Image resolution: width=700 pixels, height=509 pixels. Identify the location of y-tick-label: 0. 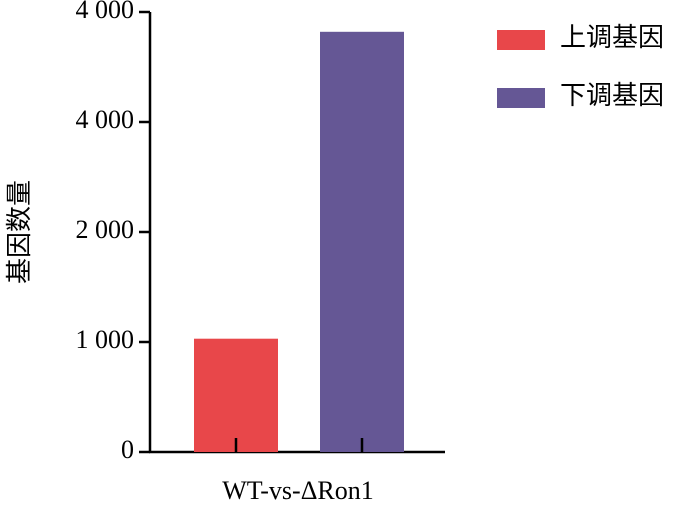
(127, 449).